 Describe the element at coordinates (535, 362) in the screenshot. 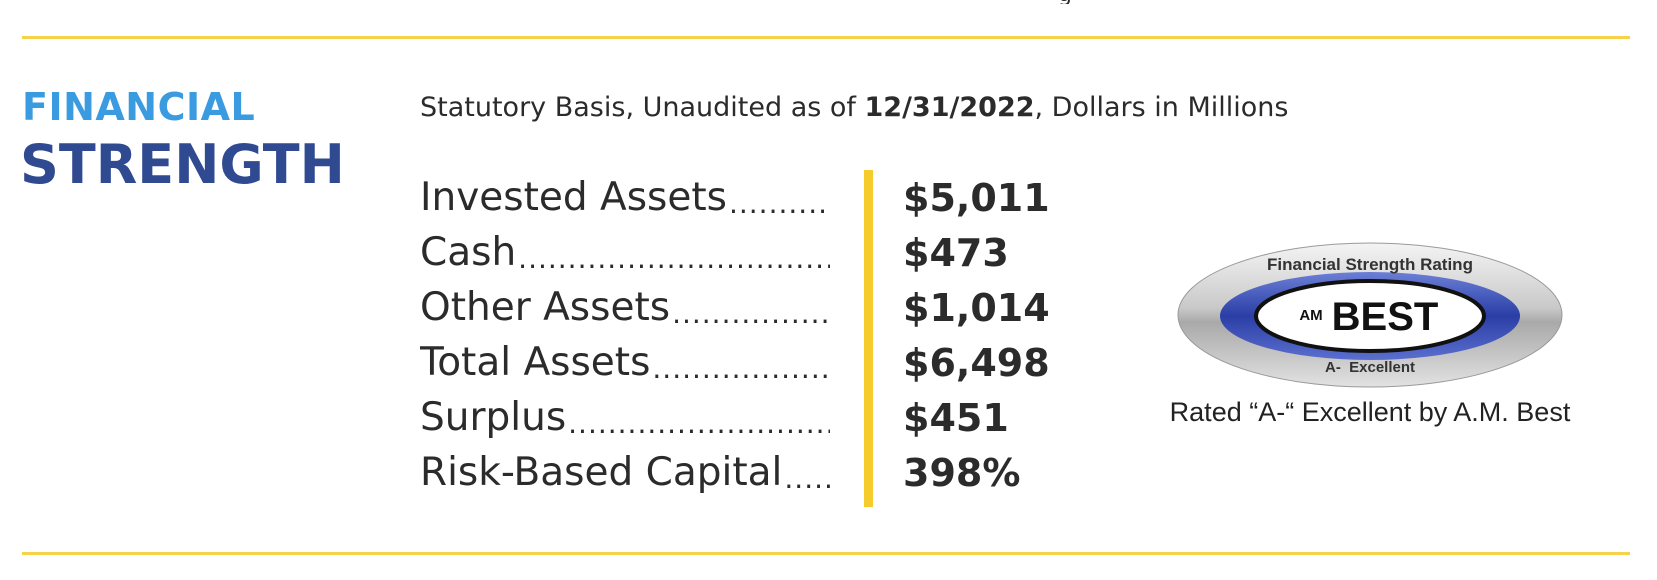

I see `financial-label: Total Assets` at that location.